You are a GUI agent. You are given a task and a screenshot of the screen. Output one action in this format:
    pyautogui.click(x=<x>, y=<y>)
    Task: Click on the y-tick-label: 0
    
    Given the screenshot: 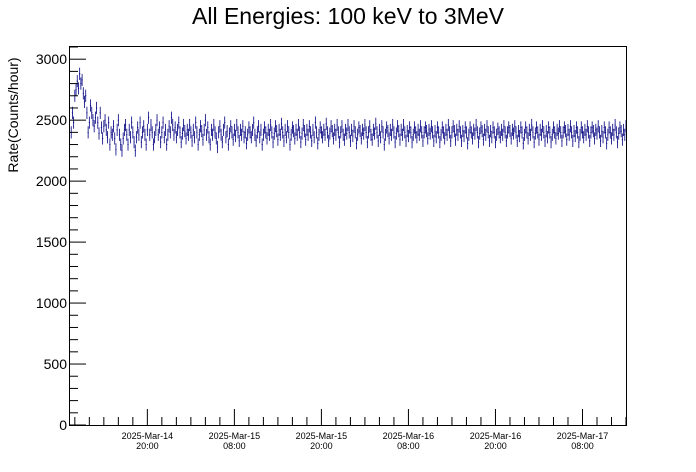 What is the action you would take?
    pyautogui.click(x=63, y=425)
    